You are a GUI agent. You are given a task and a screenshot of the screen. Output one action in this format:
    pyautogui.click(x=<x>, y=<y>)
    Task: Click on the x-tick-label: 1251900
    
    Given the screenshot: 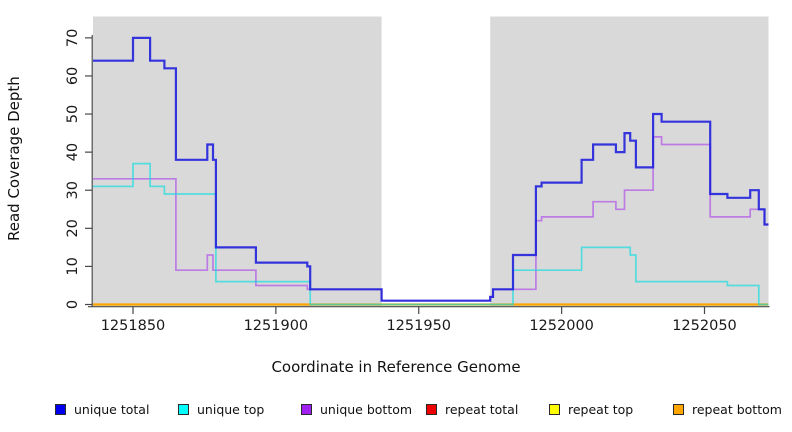 What is the action you would take?
    pyautogui.click(x=276, y=326)
    